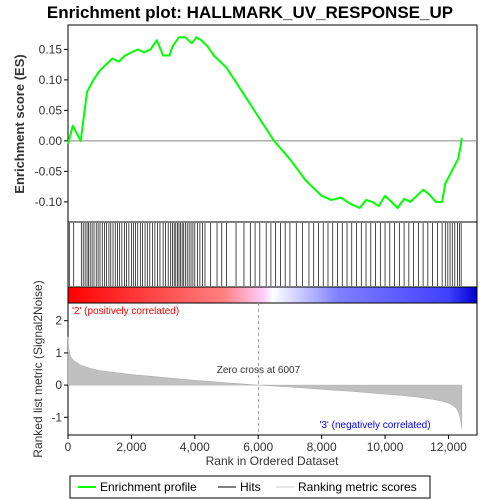  Describe the element at coordinates (265, 382) in the screenshot. I see `ranking-metric-area` at that location.